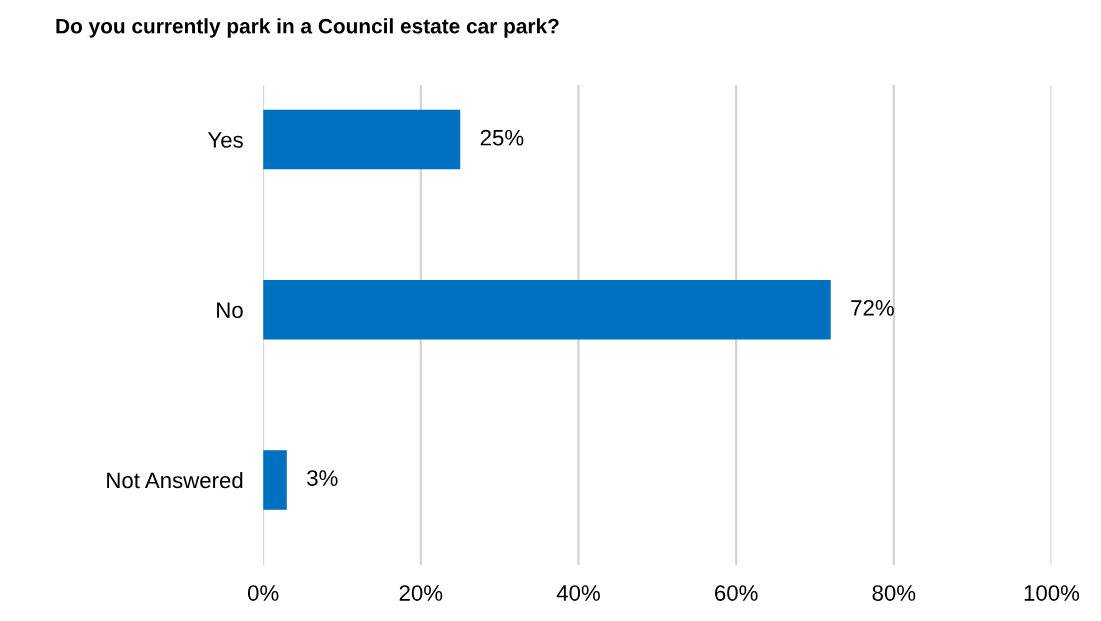 This screenshot has height=621, width=1101. Describe the element at coordinates (736, 593) in the screenshot. I see `x-tick-label: 60%` at that location.